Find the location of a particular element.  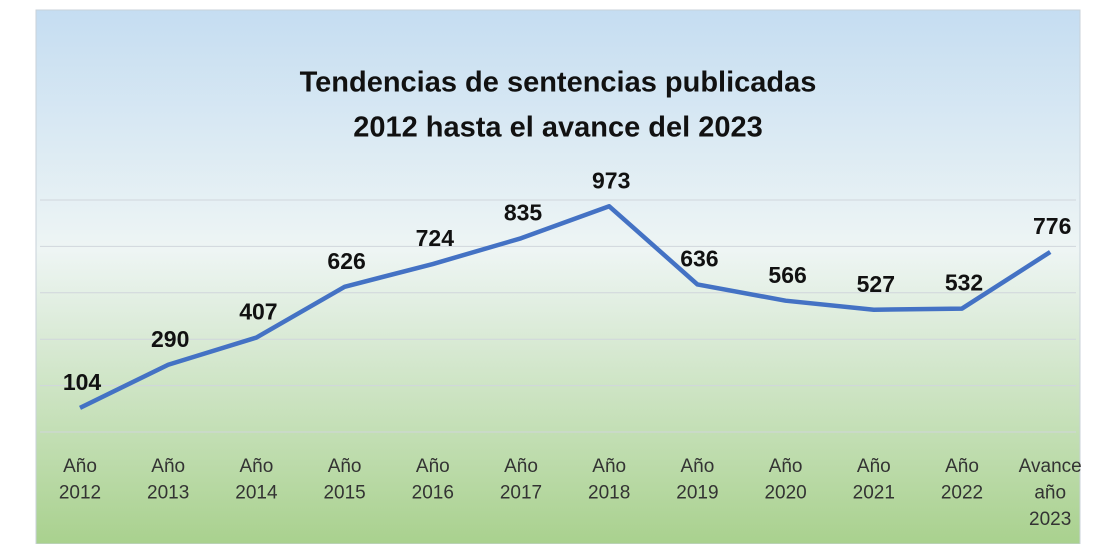

x-tick-label: Año 2022 is located at coordinates (962, 480).